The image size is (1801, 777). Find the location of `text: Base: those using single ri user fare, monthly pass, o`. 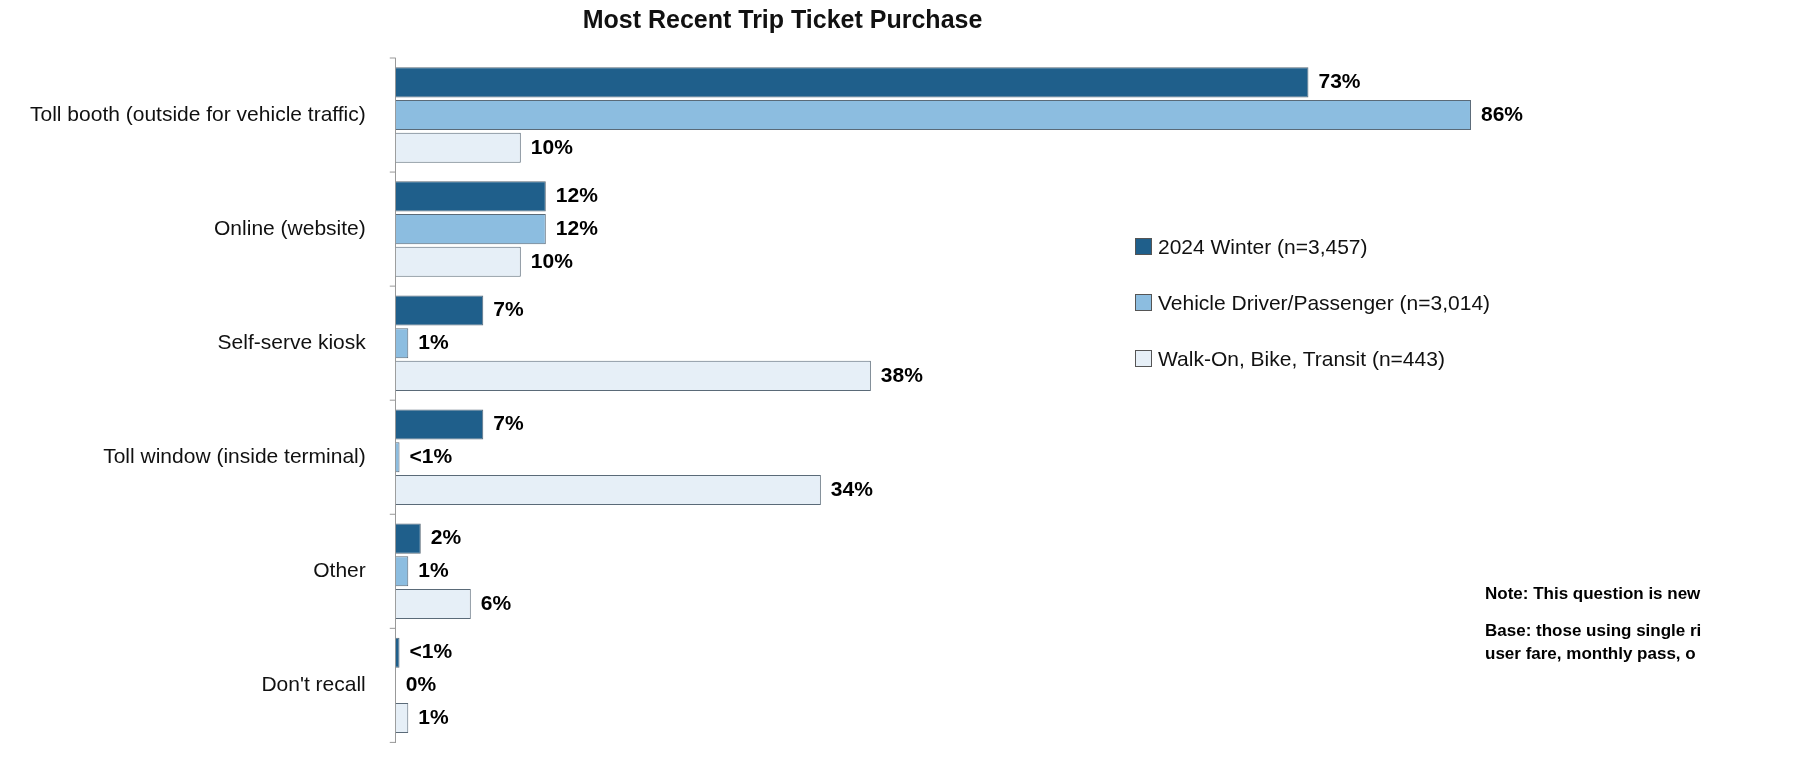

text: Base: those using single ri user fare, monthly pass, o is located at coordinates (1594, 642).